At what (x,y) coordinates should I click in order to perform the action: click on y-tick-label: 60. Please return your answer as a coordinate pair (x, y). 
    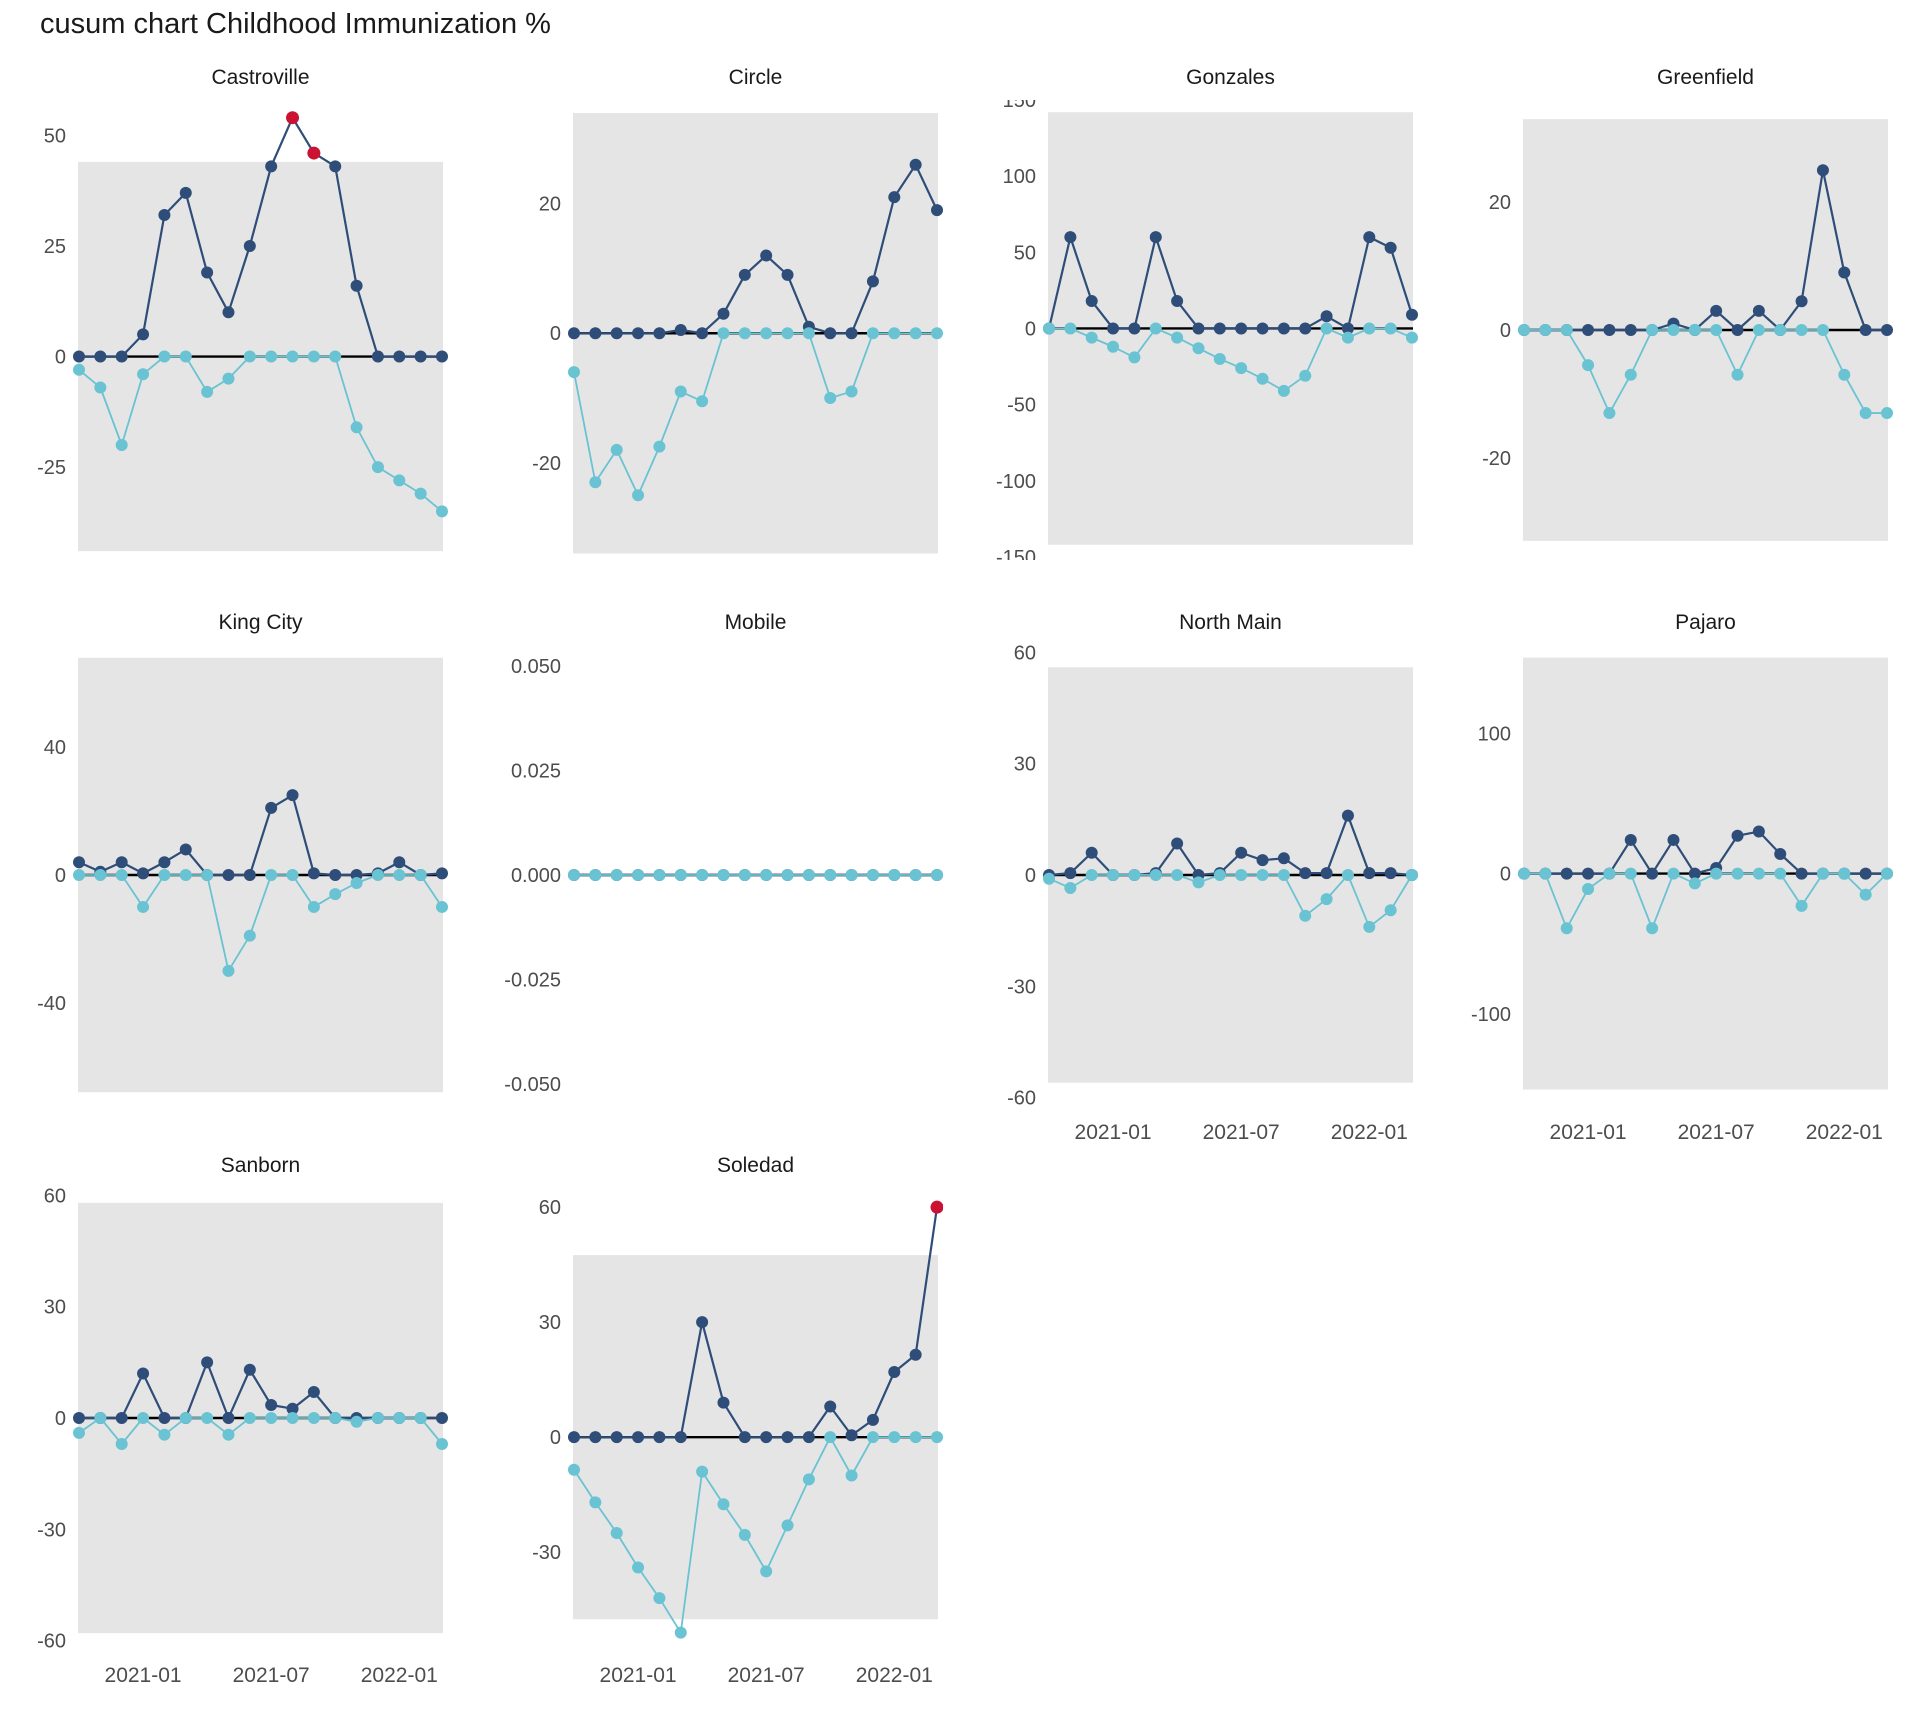
    Looking at the image, I should click on (55, 1197).